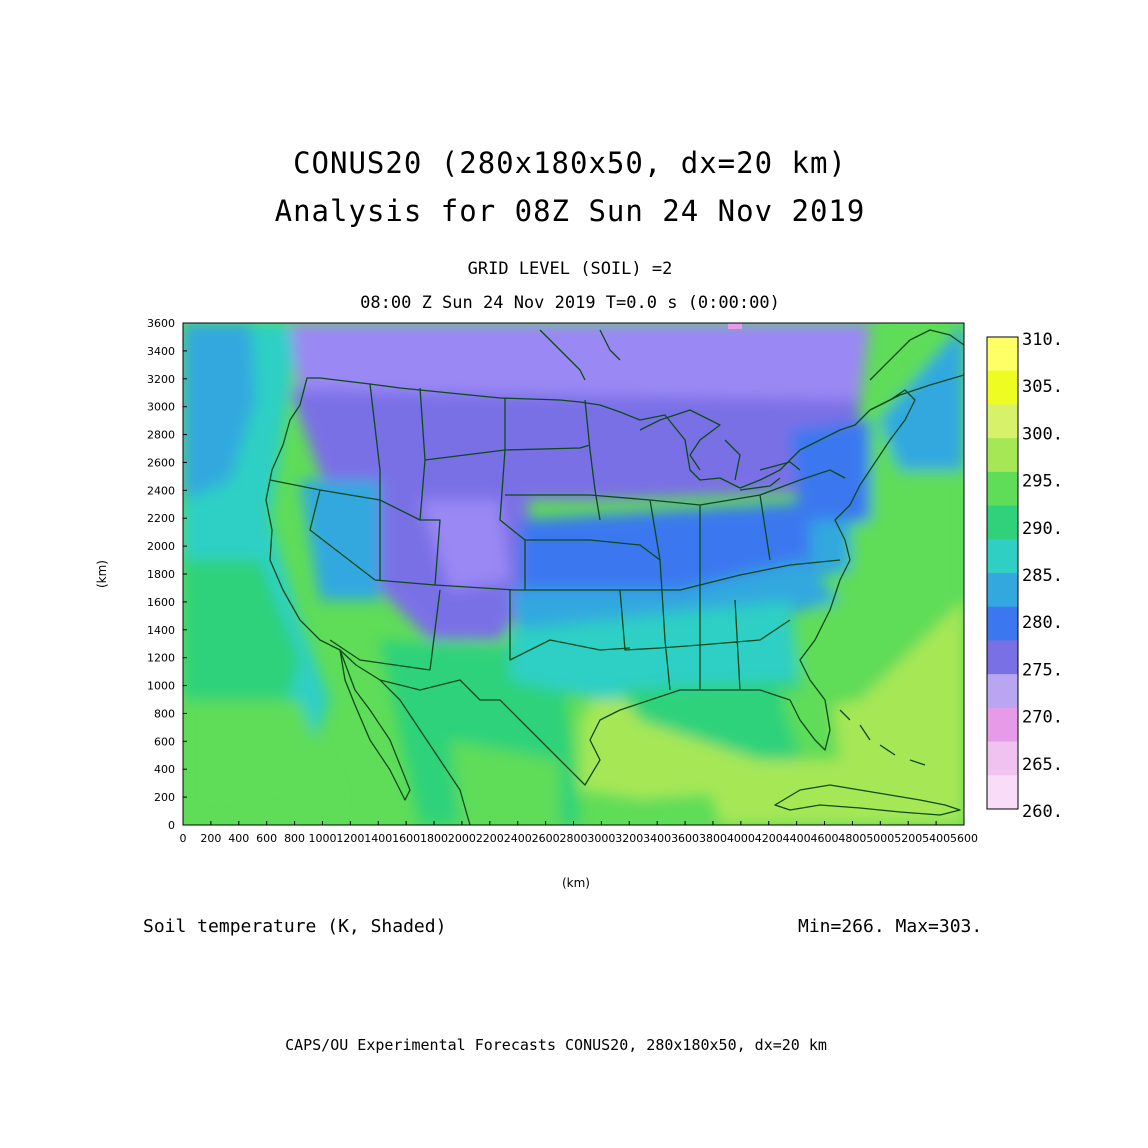  I want to click on great-lakes, so click(720, 450).